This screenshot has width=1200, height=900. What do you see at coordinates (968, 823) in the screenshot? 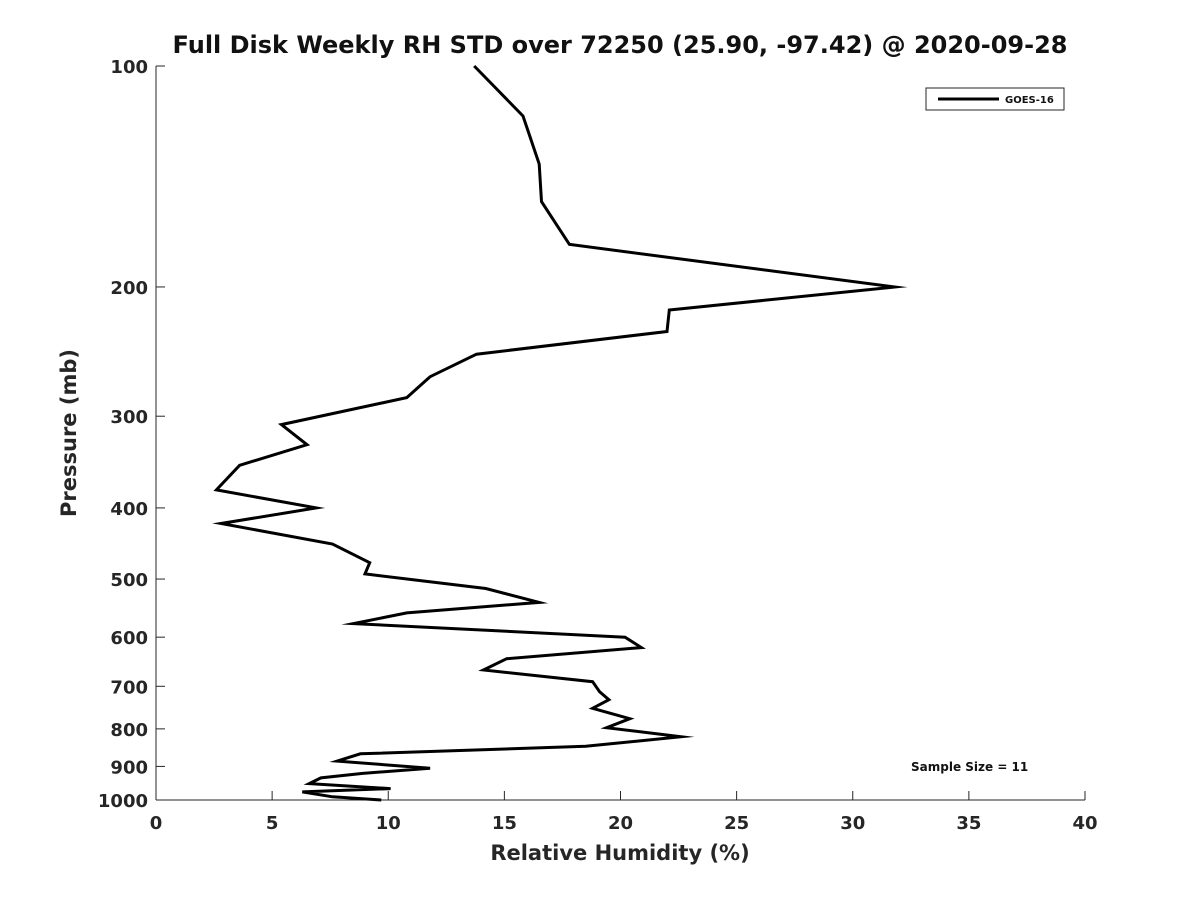
I see `x-tick-label: 35` at bounding box center [968, 823].